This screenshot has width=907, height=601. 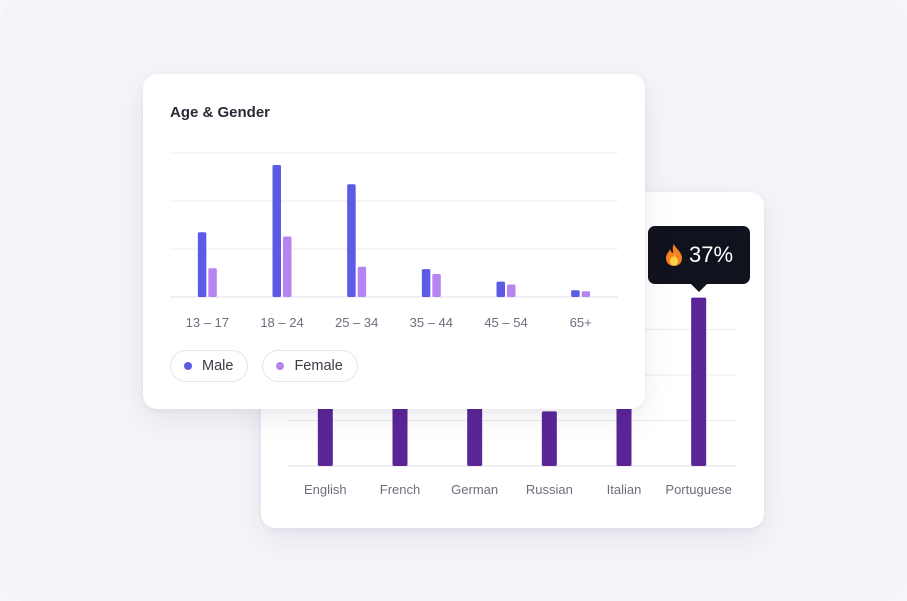 I want to click on legend-item-male: Male, so click(x=209, y=366).